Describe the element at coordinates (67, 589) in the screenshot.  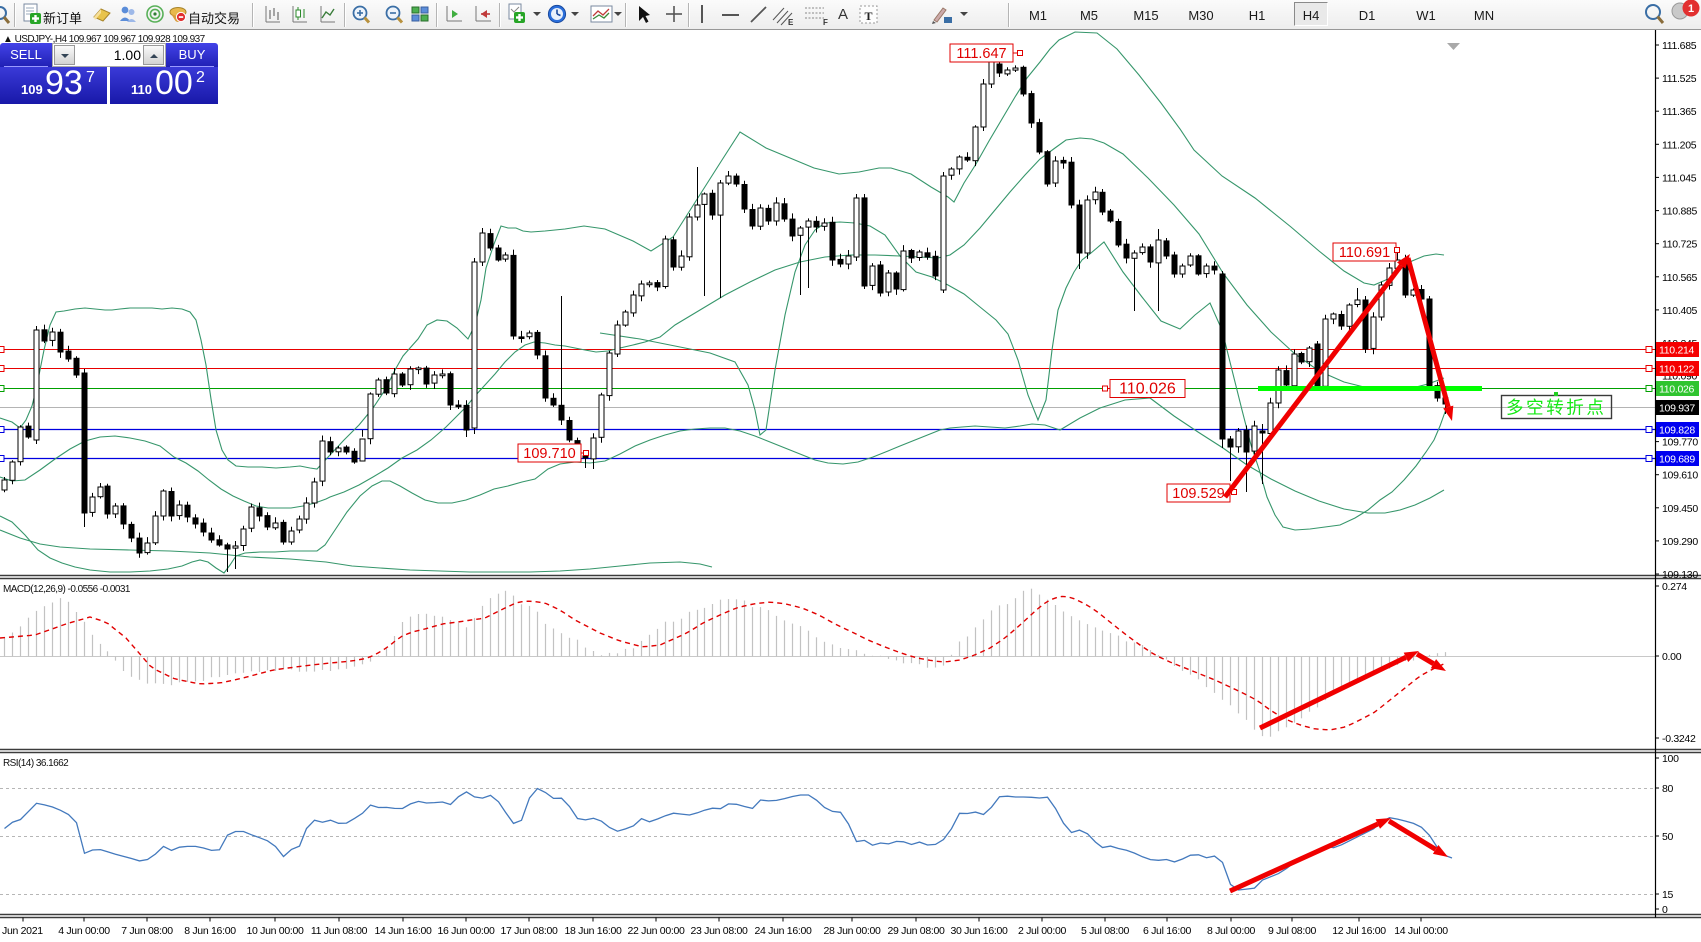
I see `svg-text: MACD(12,26,9) -0.0556 -0.0031` at that location.